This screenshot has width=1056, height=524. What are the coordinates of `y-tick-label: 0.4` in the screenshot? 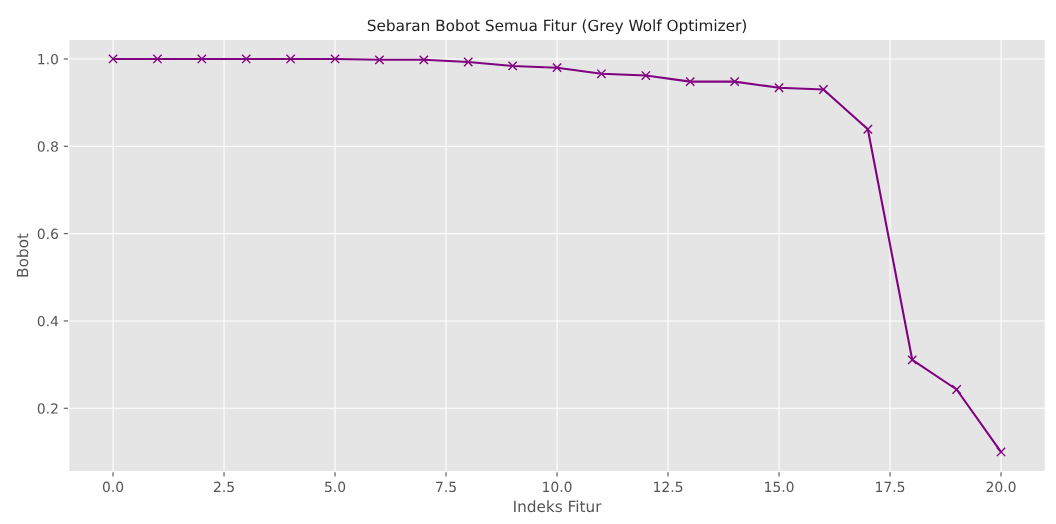 It's located at (48, 321).